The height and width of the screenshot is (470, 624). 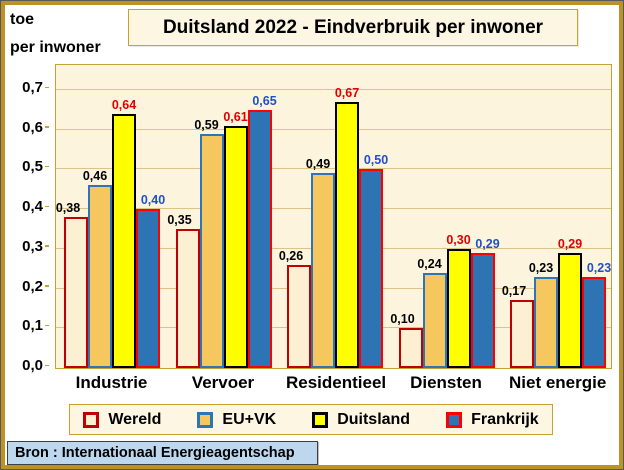 What do you see at coordinates (153, 200) in the screenshot?
I see `bar-value-label: 0,40` at bounding box center [153, 200].